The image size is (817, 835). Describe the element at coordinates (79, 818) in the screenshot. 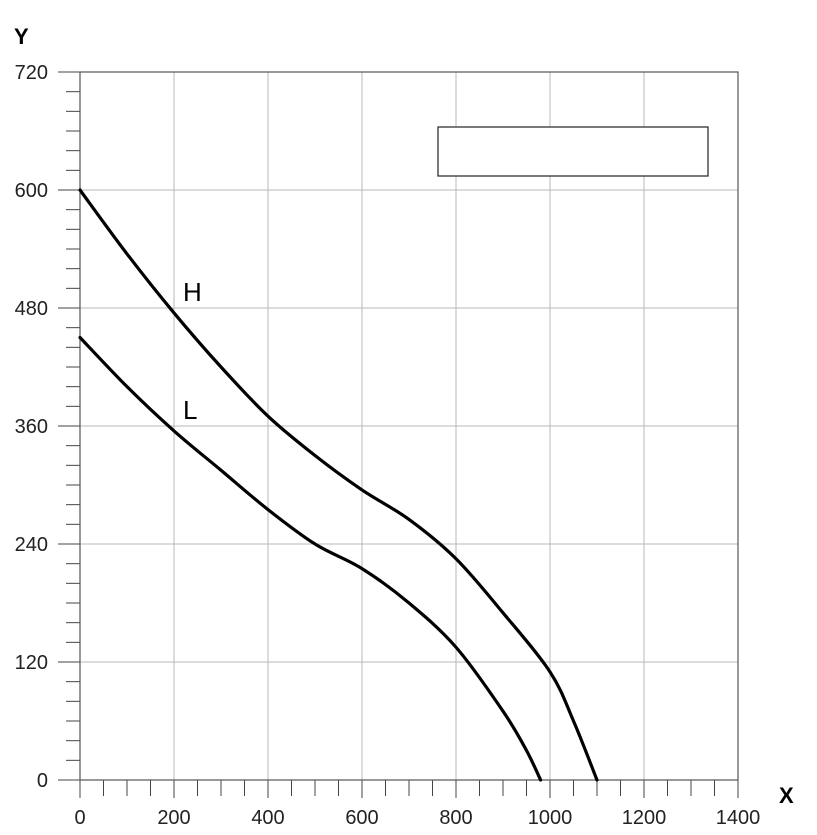

I see `x-tick-label: 0` at that location.